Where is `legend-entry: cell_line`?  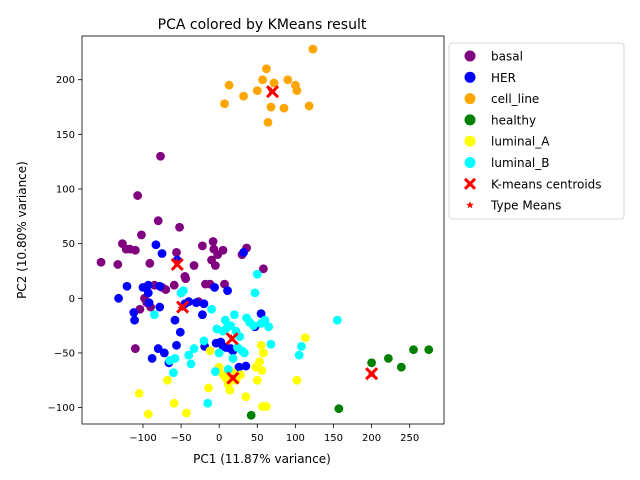 legend-entry: cell_line is located at coordinates (501, 99).